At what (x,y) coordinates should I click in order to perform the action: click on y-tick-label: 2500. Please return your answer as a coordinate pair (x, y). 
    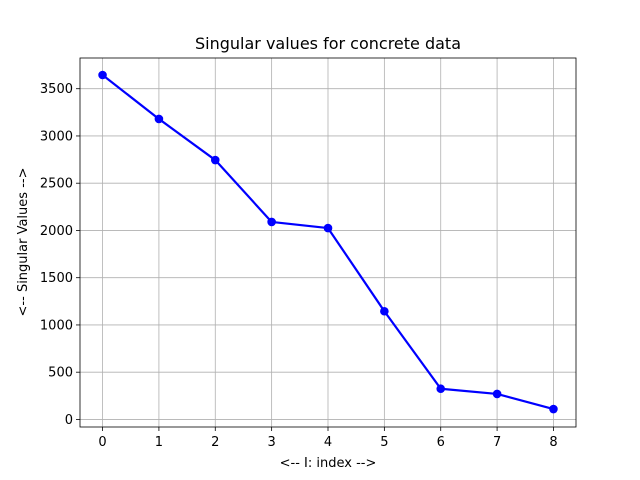
    Looking at the image, I should click on (56, 184).